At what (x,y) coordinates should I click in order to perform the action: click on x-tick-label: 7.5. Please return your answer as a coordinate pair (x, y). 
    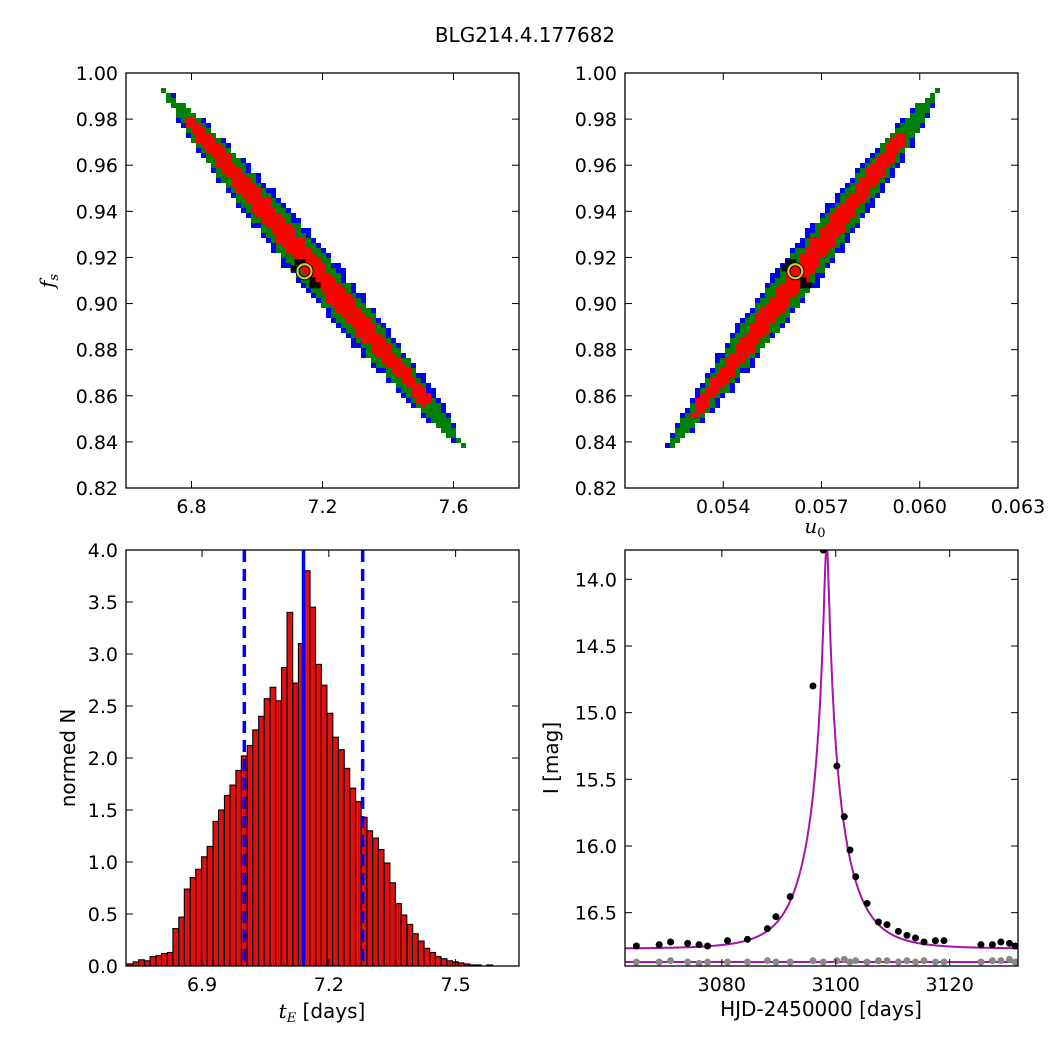
    Looking at the image, I should click on (456, 985).